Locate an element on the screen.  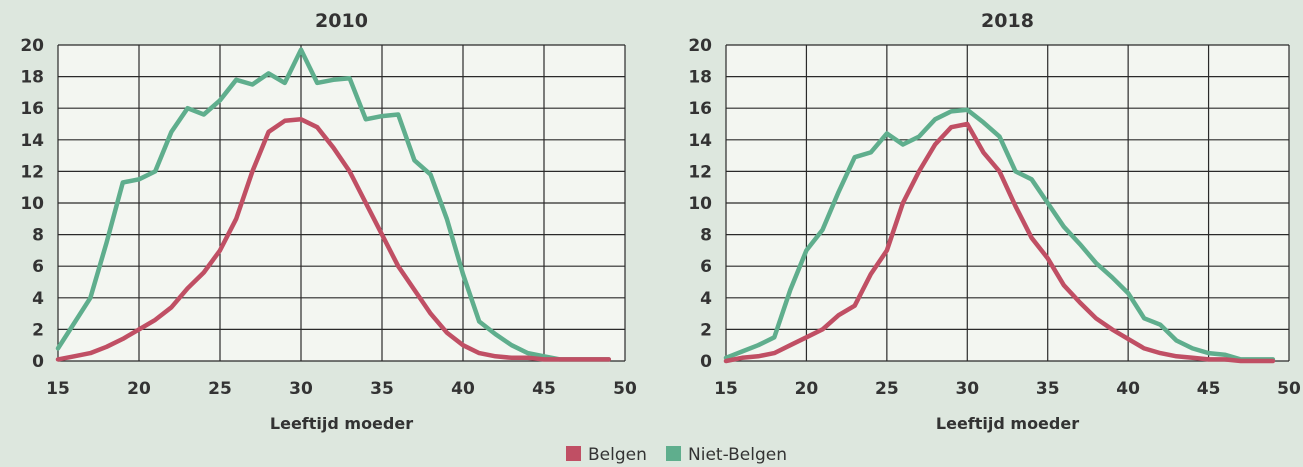
chart-title: 2018 is located at coordinates (1007, 21).